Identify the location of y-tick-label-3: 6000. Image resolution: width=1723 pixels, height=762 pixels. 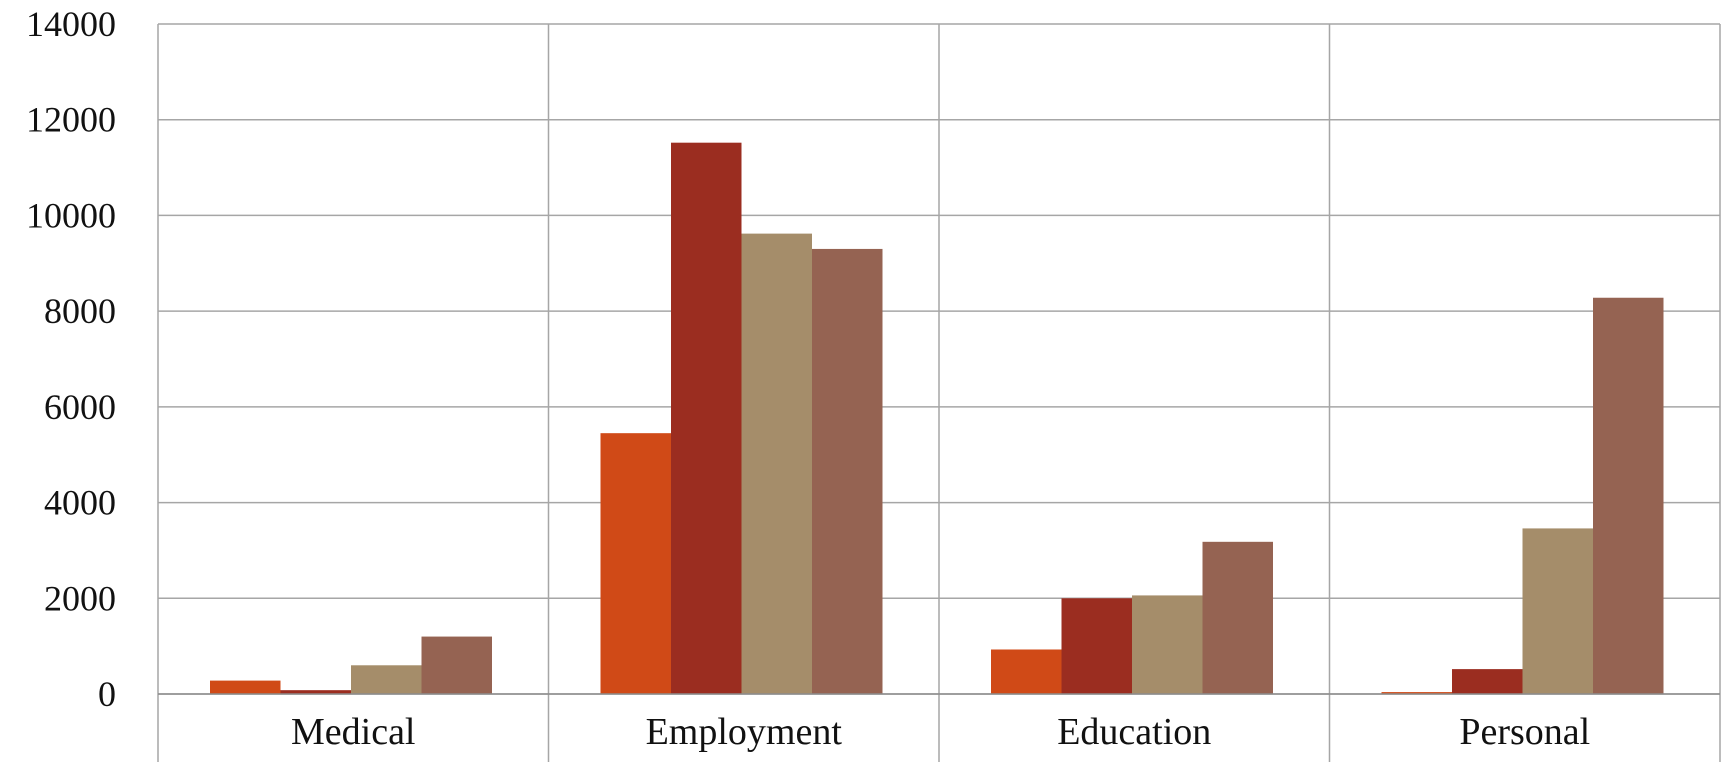
(80, 407).